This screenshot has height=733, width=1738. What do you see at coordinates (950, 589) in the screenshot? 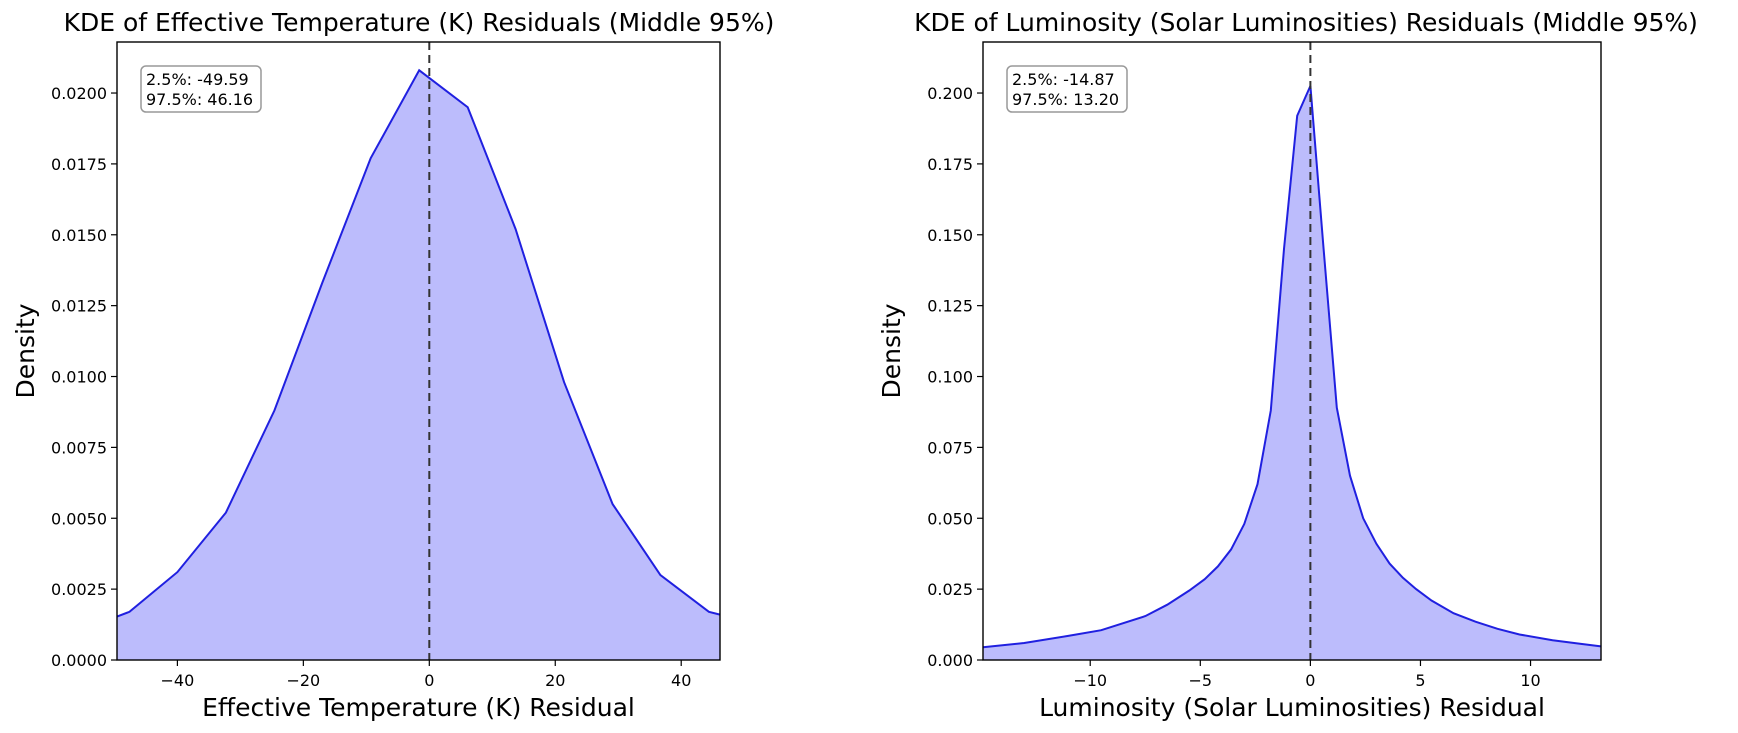
I see `y-tick-label: 0.025` at bounding box center [950, 589].